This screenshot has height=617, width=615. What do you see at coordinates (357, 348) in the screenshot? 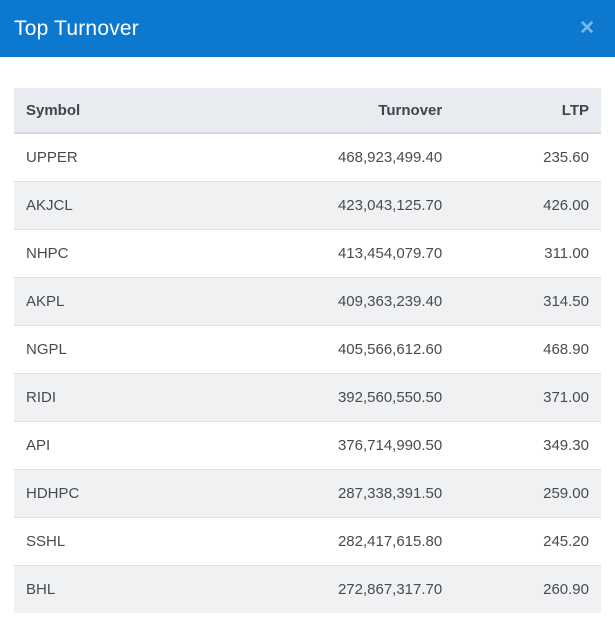
I see `cell-turnover: 405,566,612.60` at bounding box center [357, 348].